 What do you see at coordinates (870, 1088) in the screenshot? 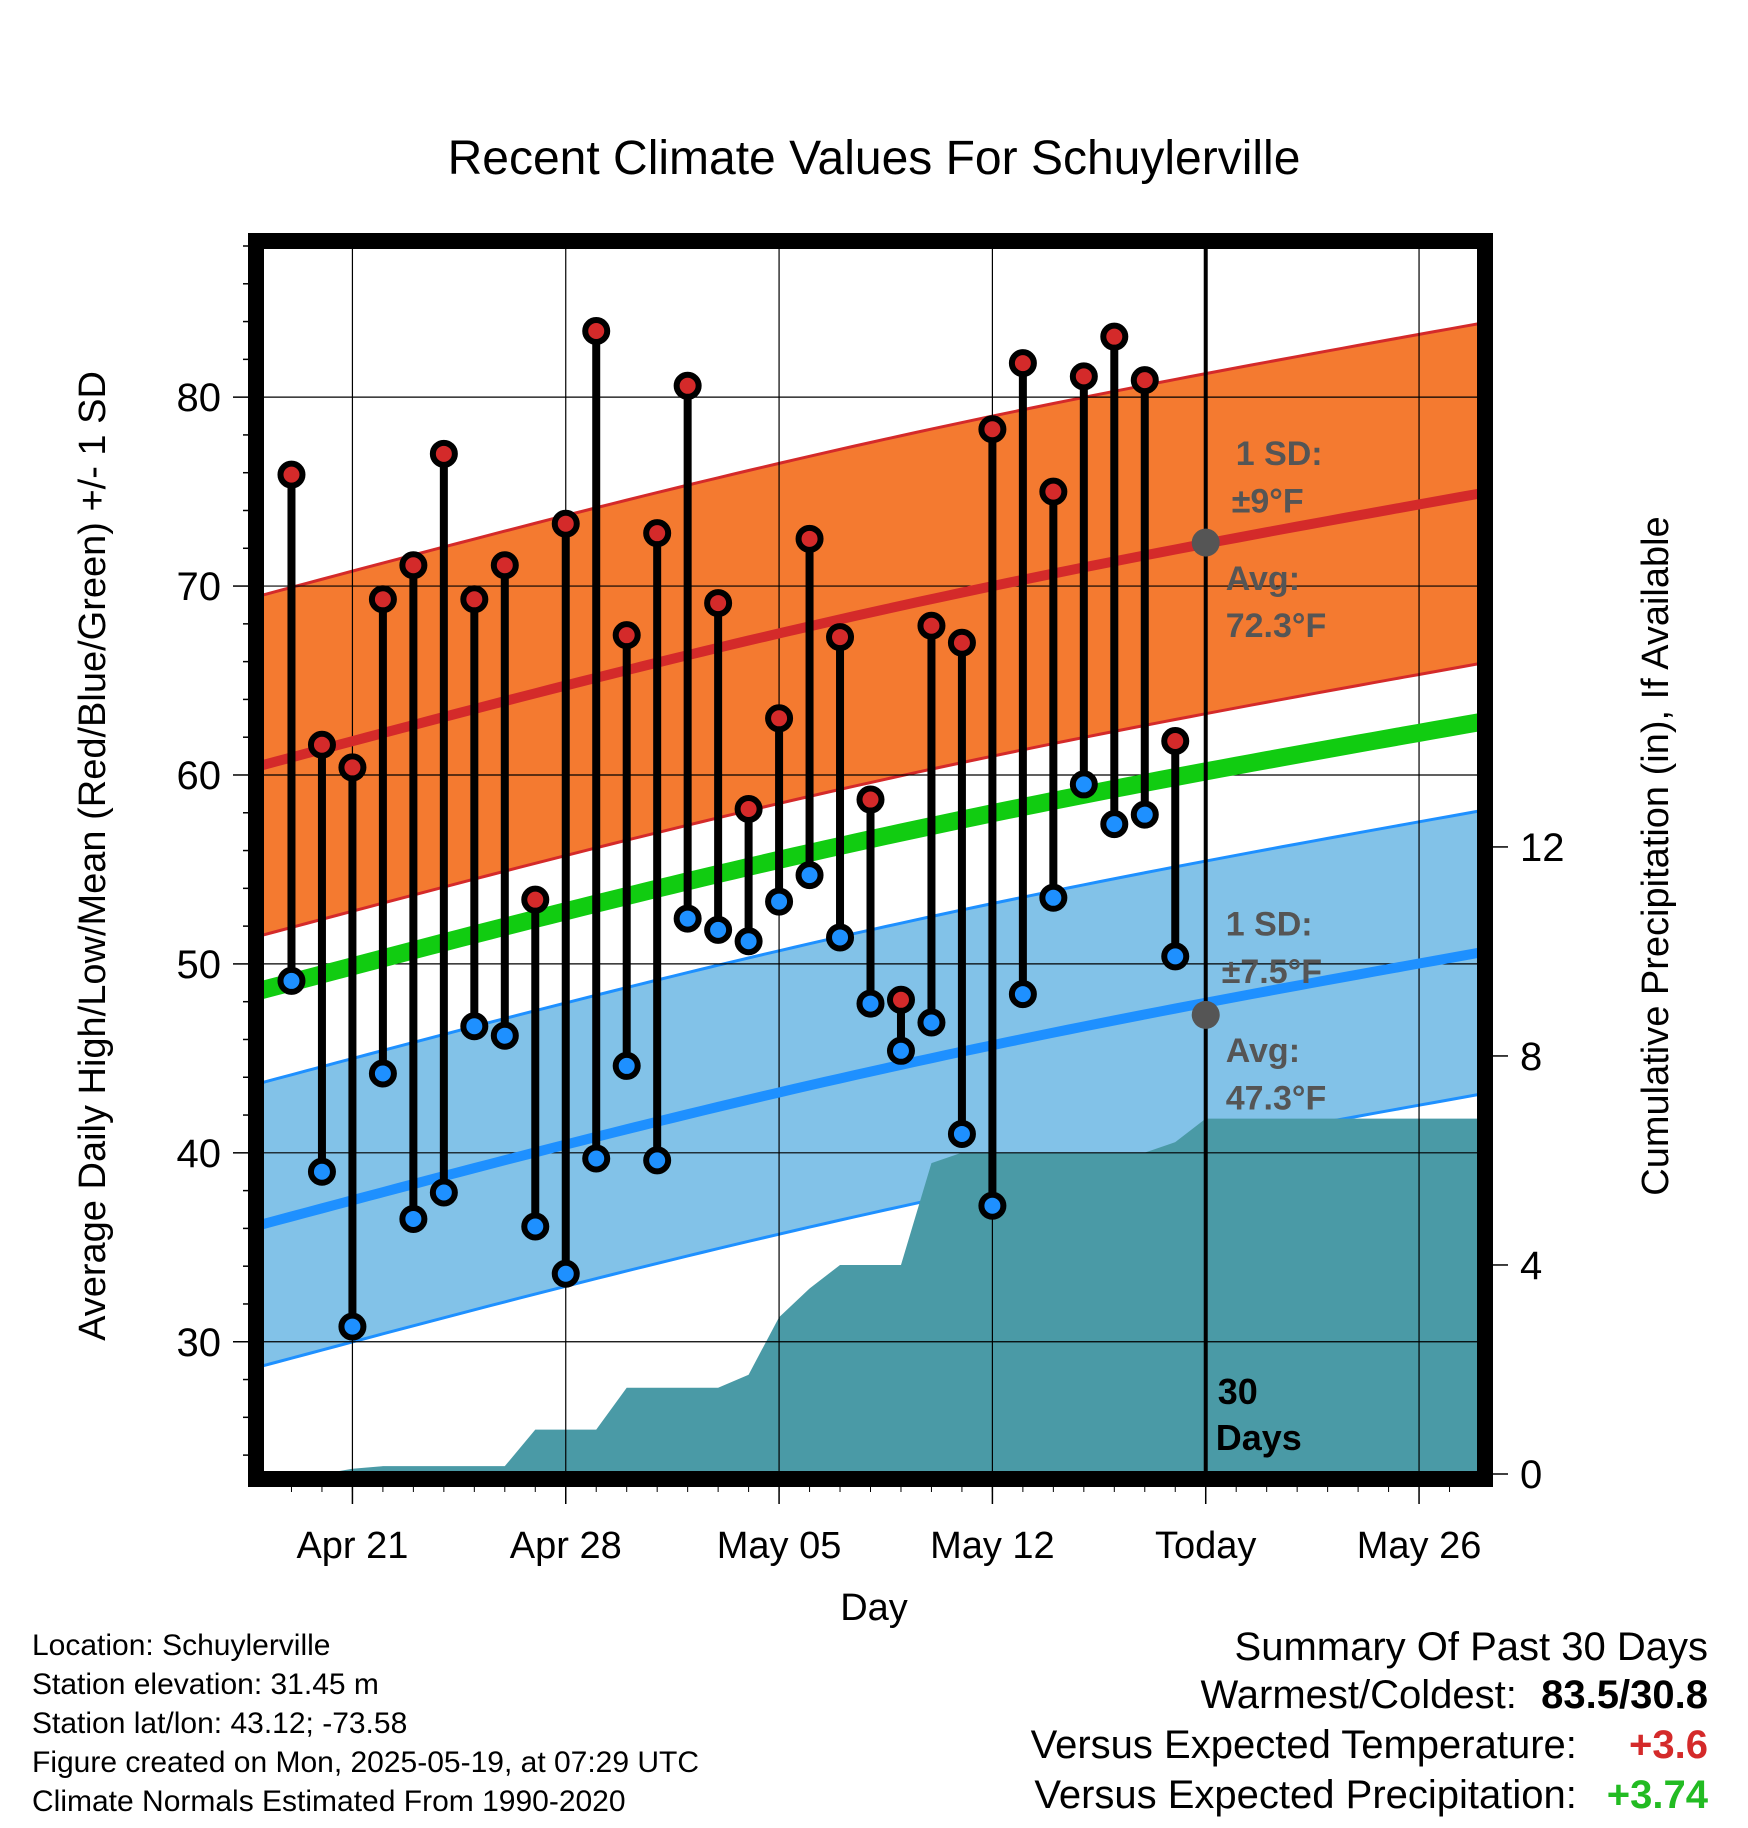
I see `low-normal-line` at bounding box center [870, 1088].